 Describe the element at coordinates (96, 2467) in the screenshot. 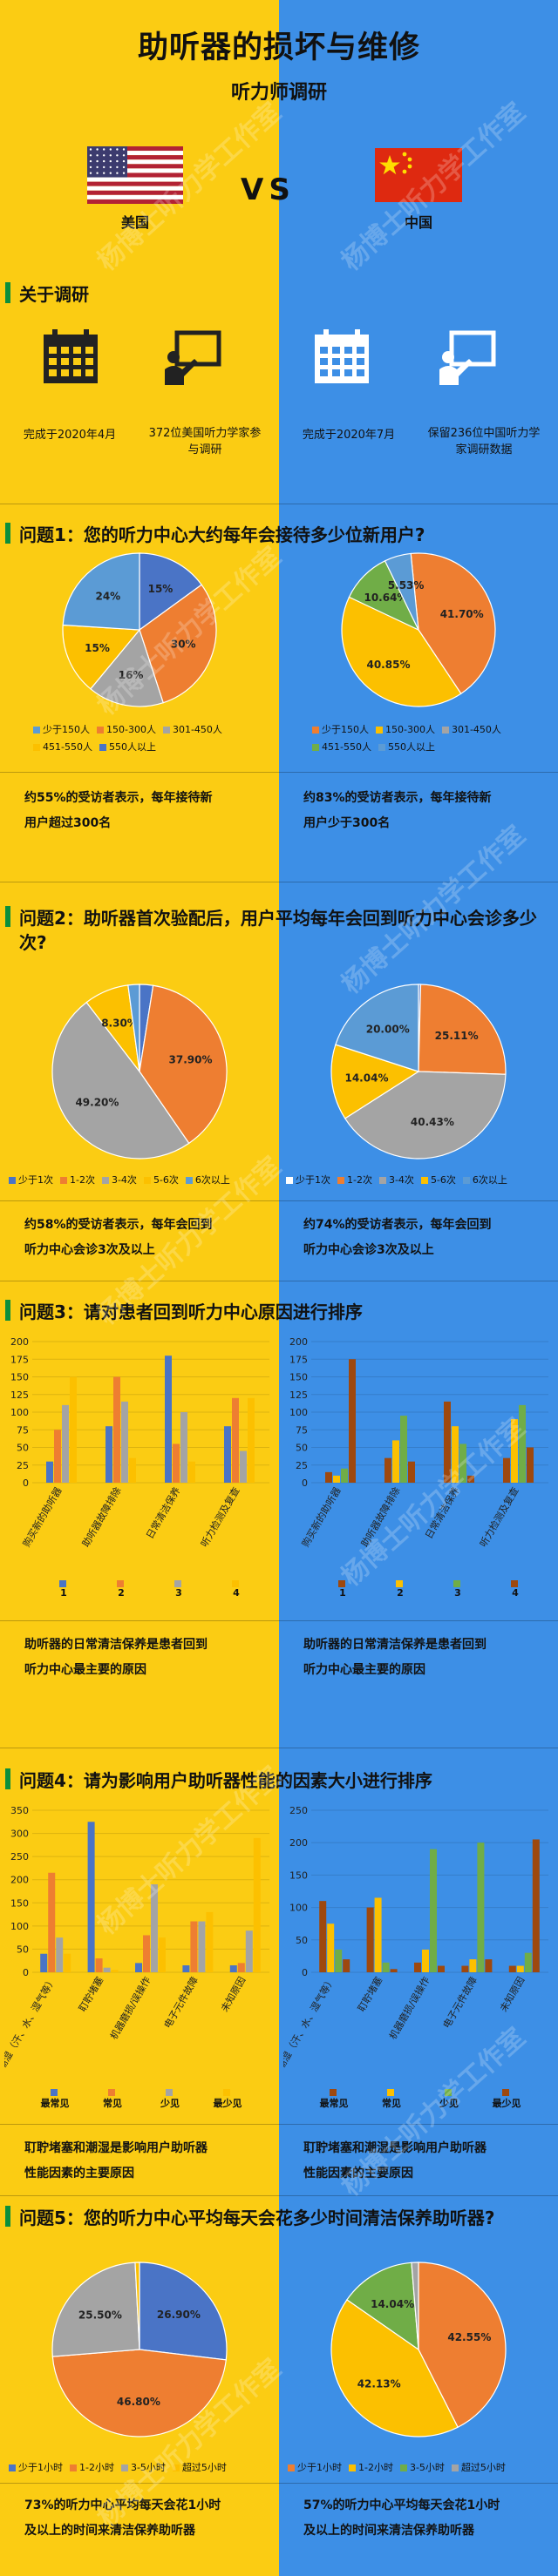

I see `legend-label: 1-2小时` at that location.